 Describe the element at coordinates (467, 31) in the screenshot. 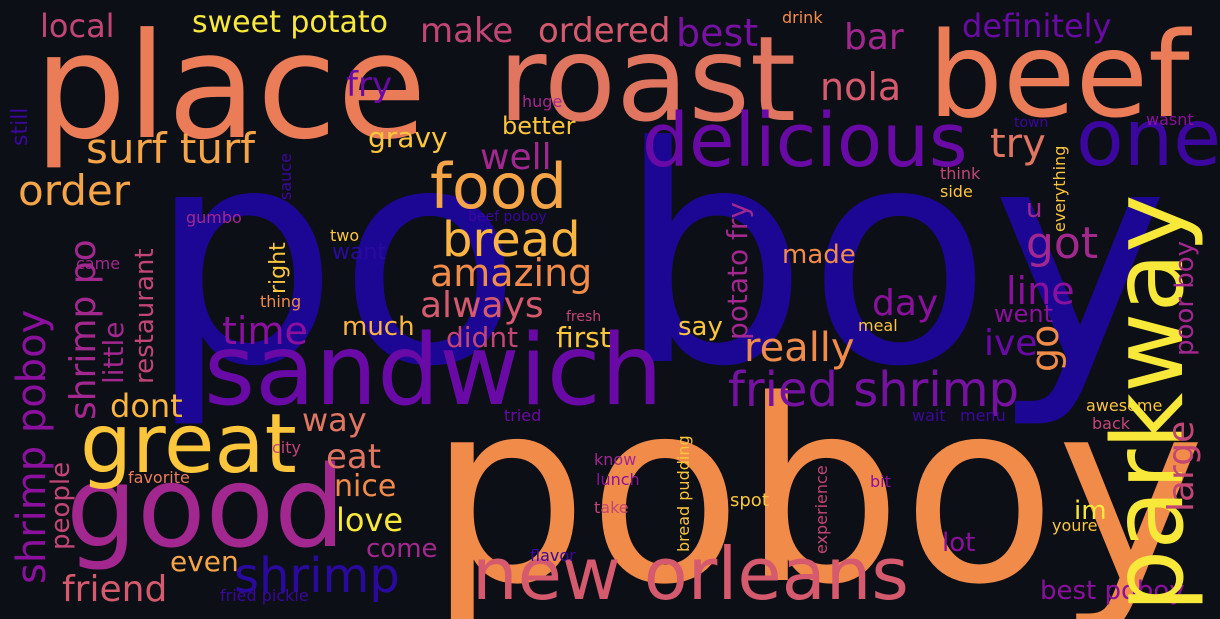

I see `word-make: make` at that location.